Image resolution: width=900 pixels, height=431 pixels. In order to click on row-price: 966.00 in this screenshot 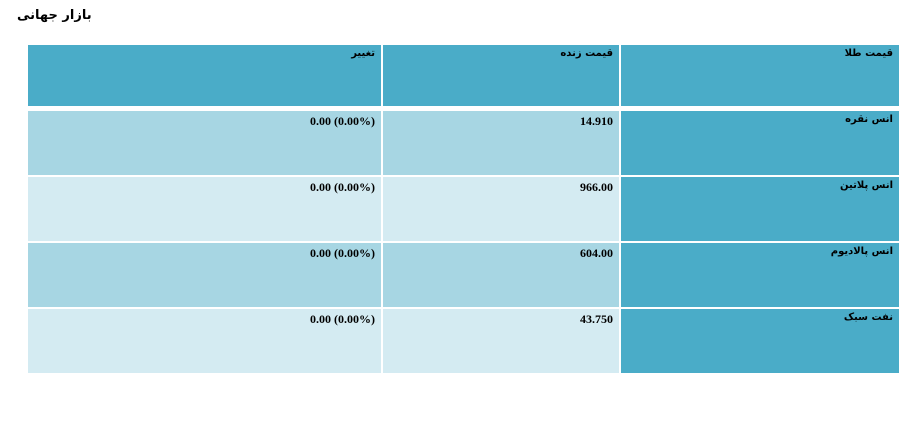, I will do `click(501, 209)`.